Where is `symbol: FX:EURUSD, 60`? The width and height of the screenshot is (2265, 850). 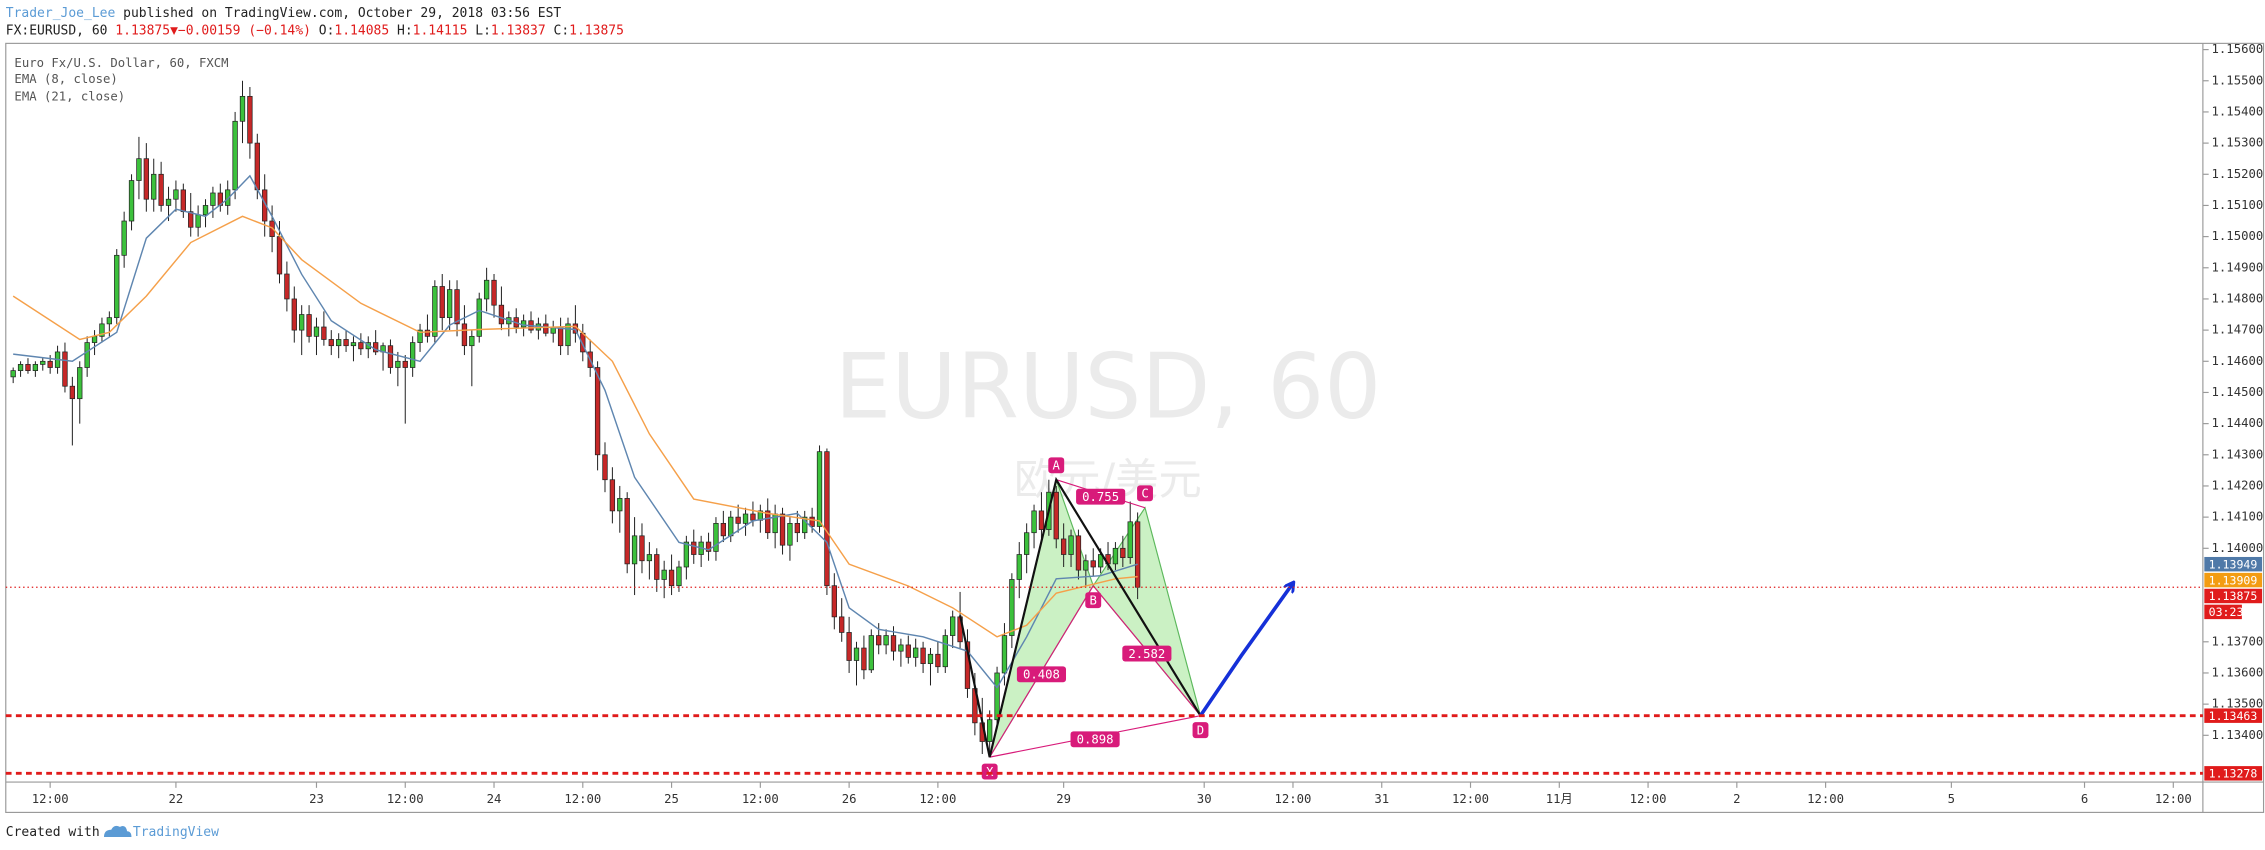 symbol: FX:EURUSD, 60 is located at coordinates (57, 30).